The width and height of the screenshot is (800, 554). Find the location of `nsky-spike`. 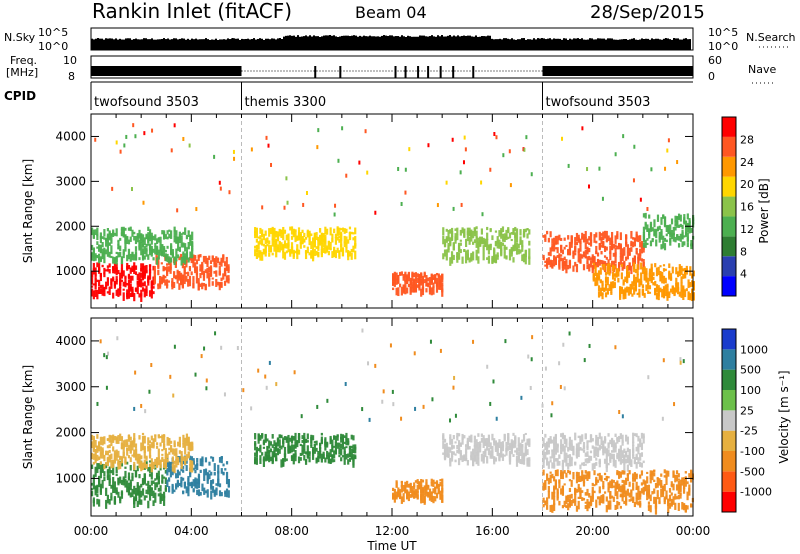

nsky-spike is located at coordinates (442, 44).